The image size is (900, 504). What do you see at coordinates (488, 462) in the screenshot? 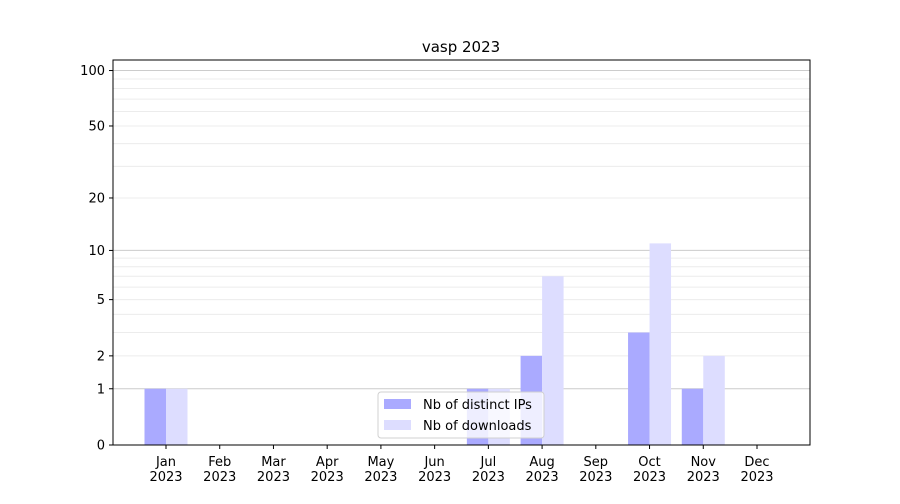
I see `x-tick-label: Jul` at bounding box center [488, 462].